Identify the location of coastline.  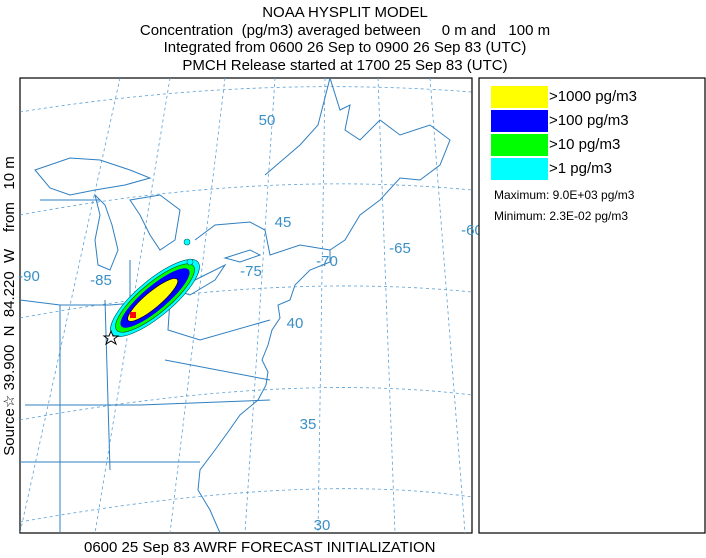
(297, 127).